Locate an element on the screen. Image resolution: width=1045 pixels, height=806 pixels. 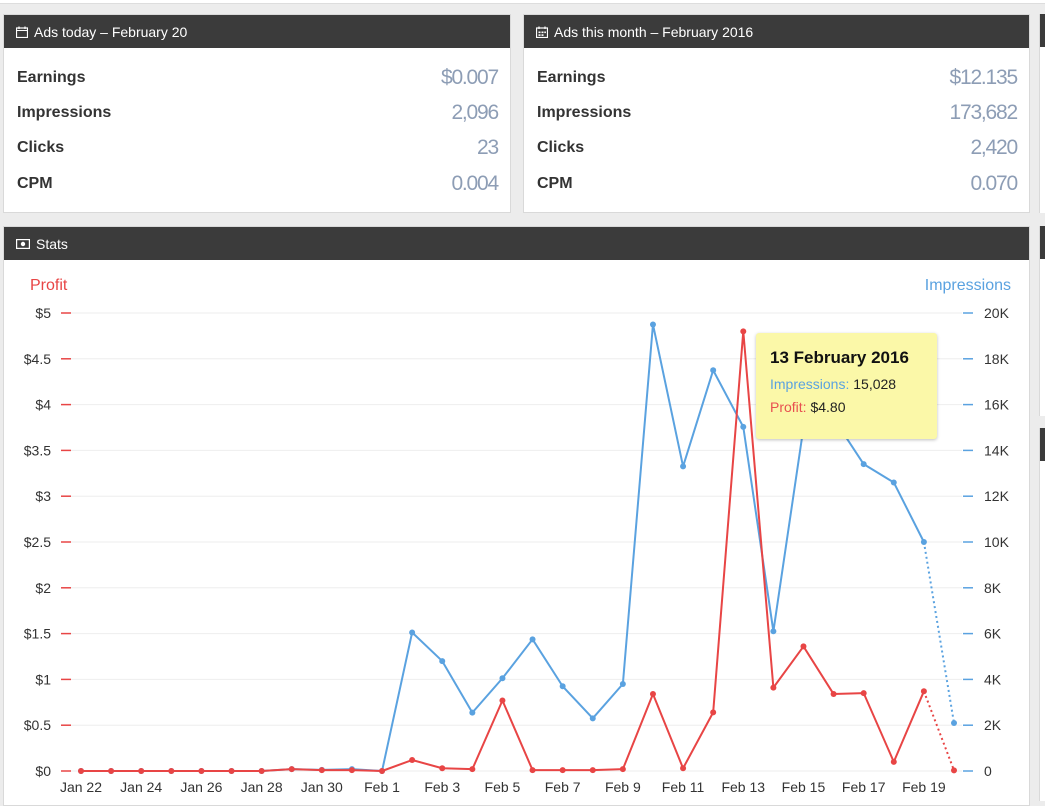
stats-header: Stats is located at coordinates (516, 243).